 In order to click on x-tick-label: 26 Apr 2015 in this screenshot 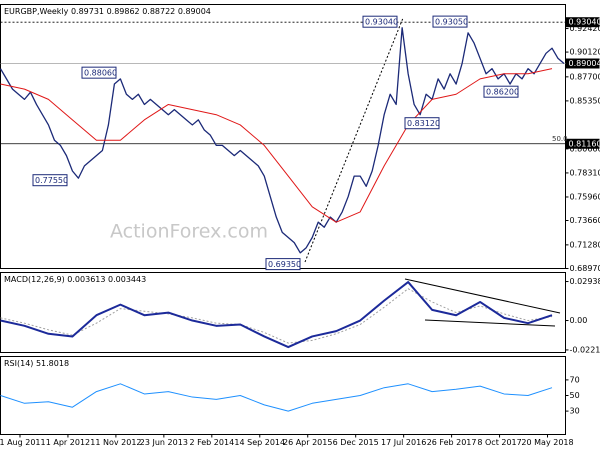, I will do `click(307, 442)`.